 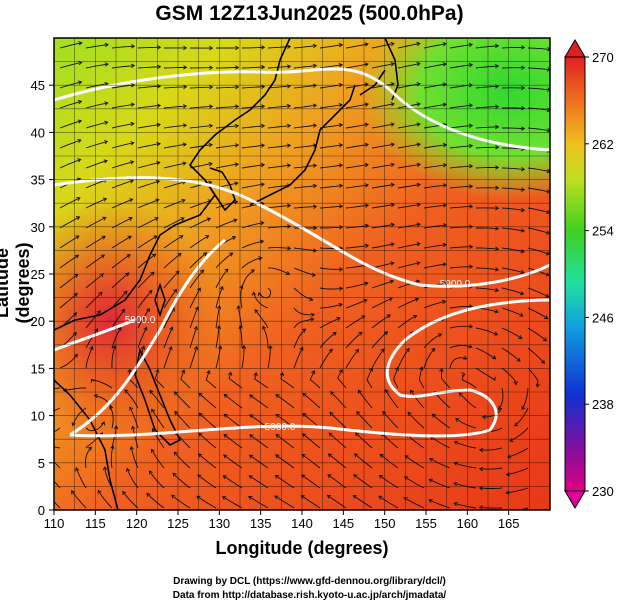 I want to click on x-tick-label: 165, so click(x=509, y=523).